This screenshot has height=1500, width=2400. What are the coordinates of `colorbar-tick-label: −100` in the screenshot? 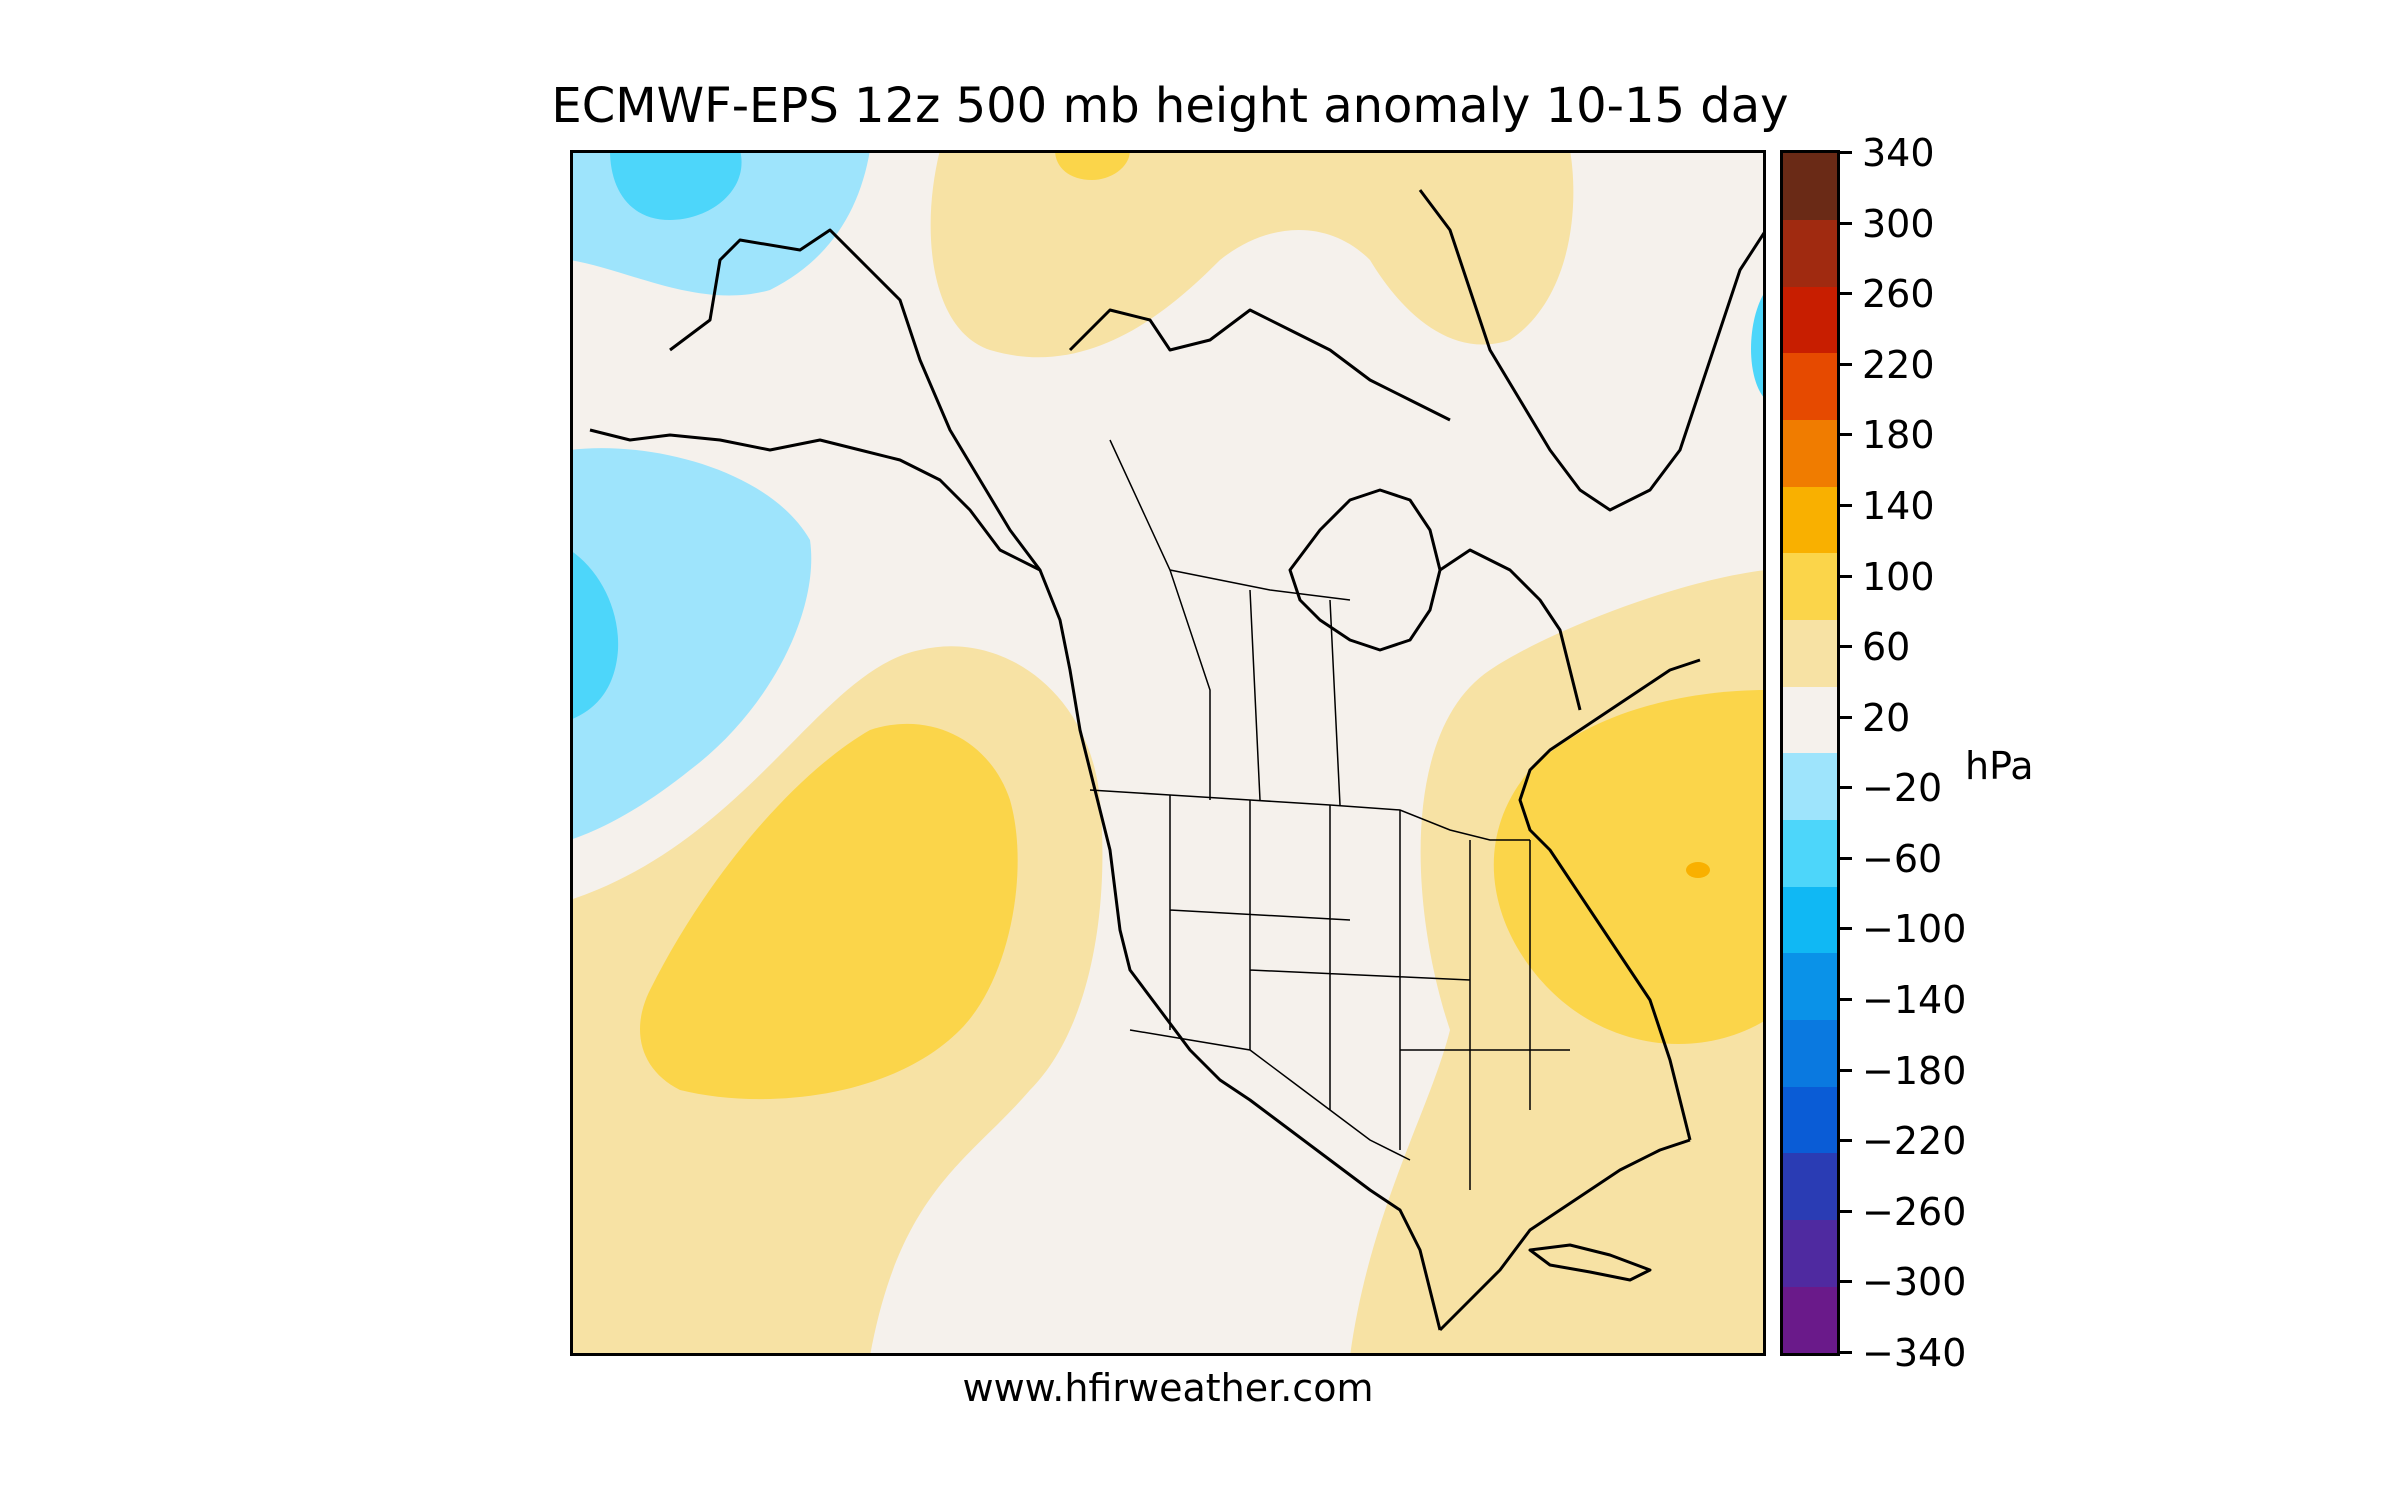 It's located at (1914, 929).